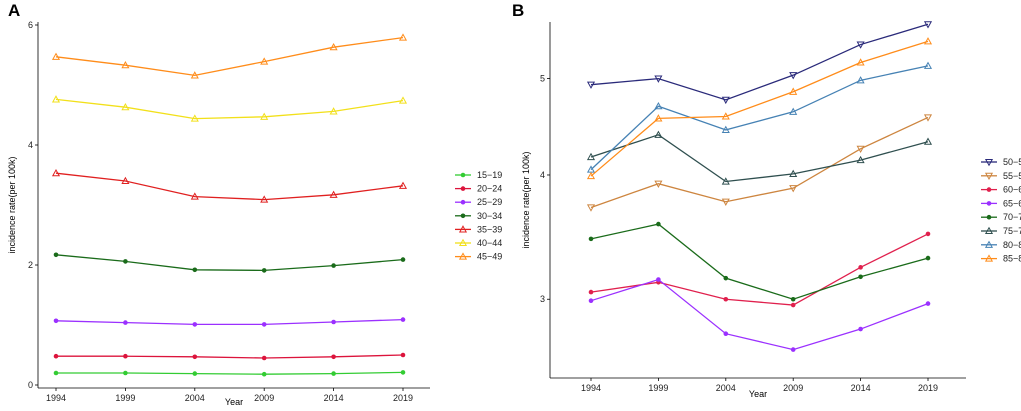  Describe the element at coordinates (195, 398) in the screenshot. I see `x-tick-label: 2004` at that location.